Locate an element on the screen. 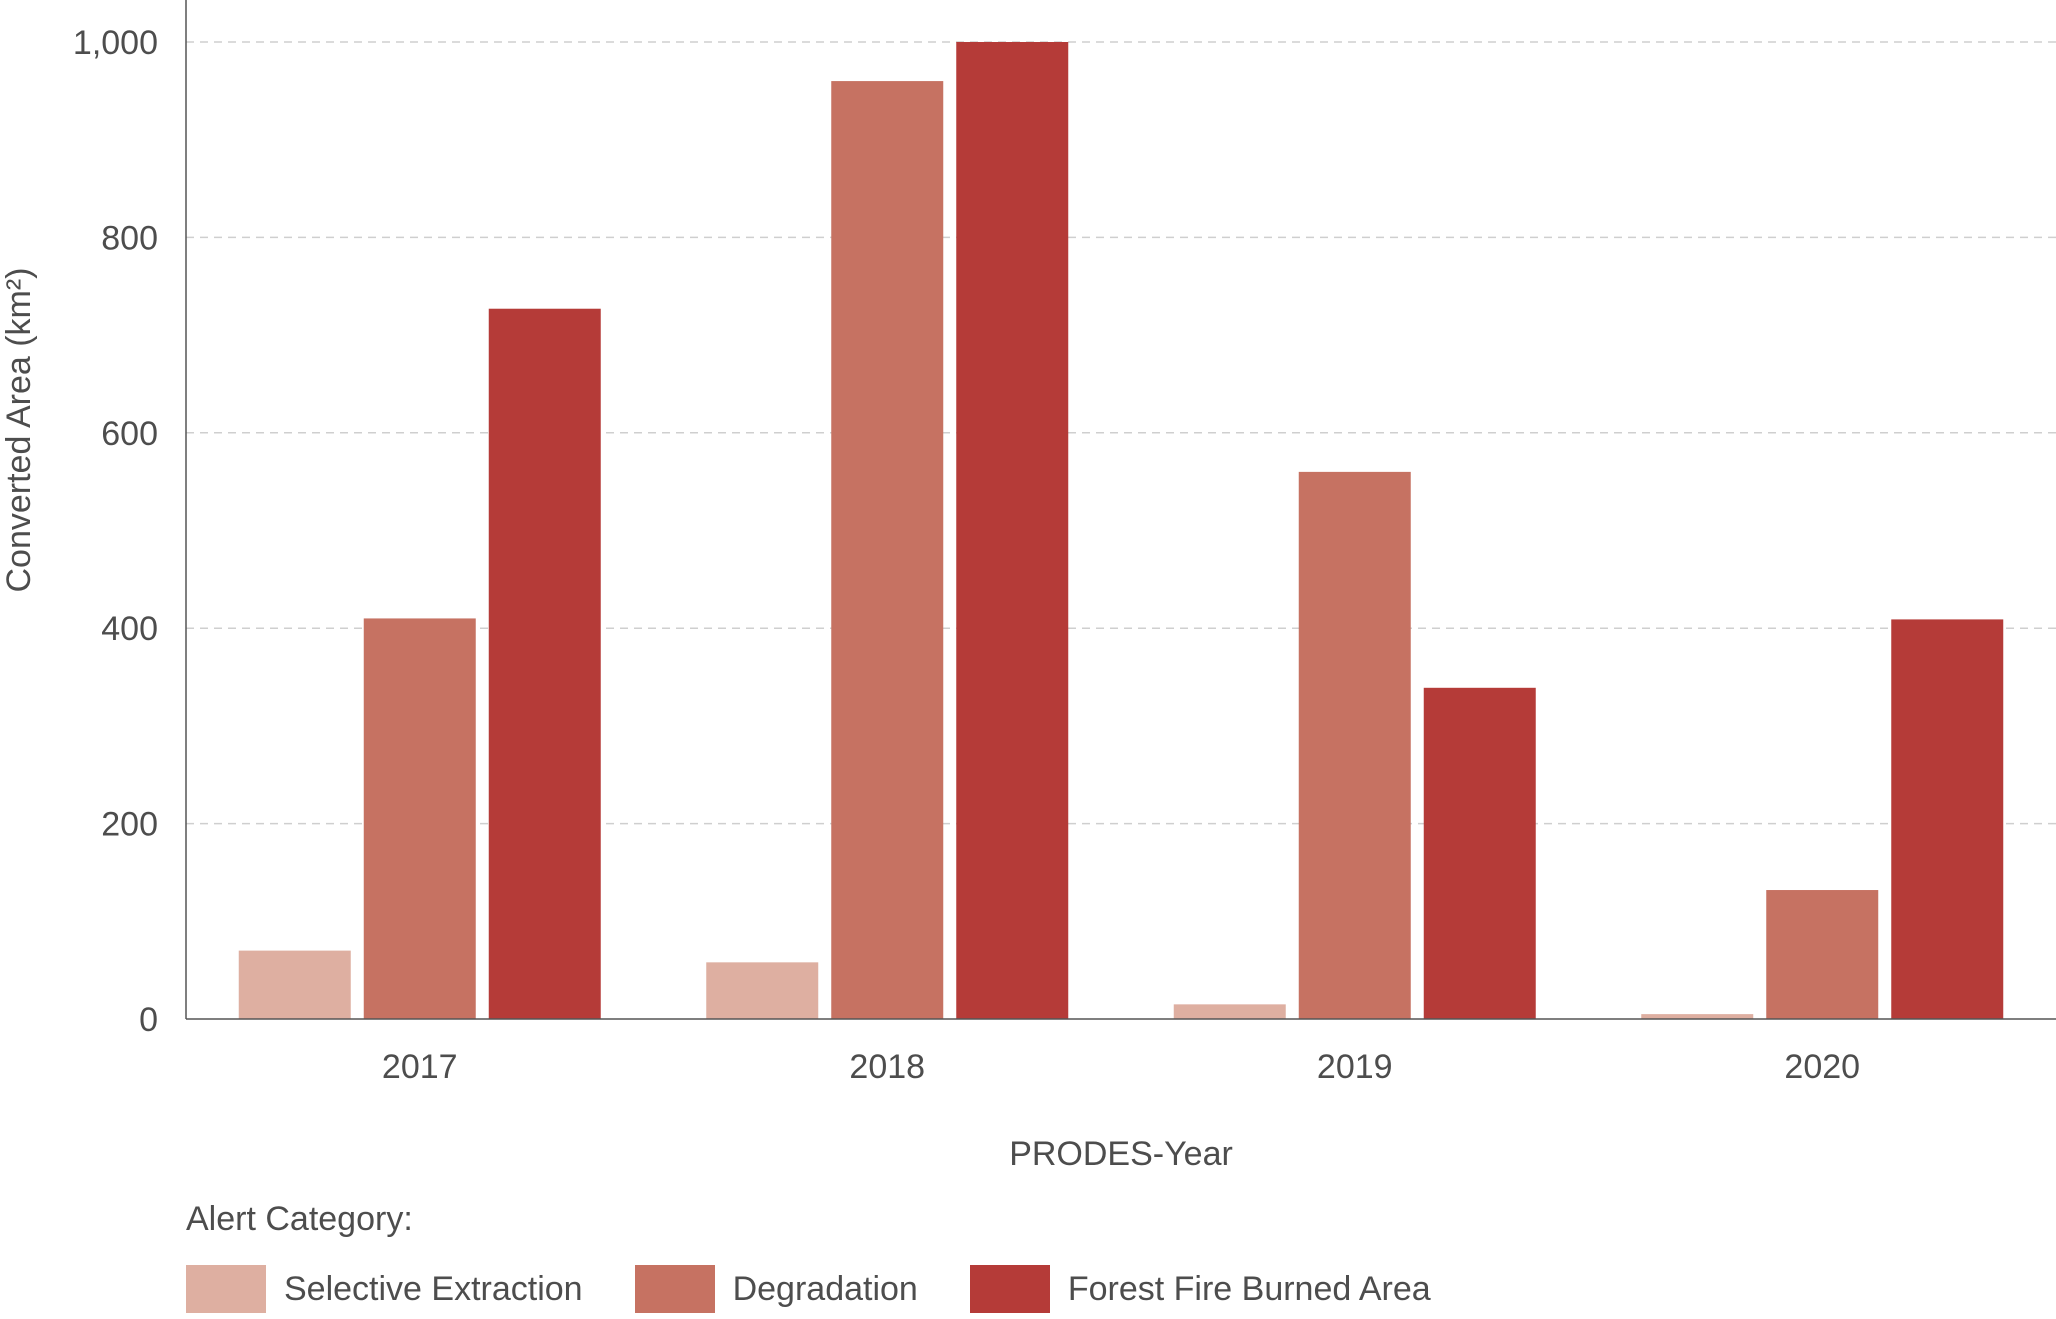  bar-forest-fire-burned-area-2017 is located at coordinates (544, 663).